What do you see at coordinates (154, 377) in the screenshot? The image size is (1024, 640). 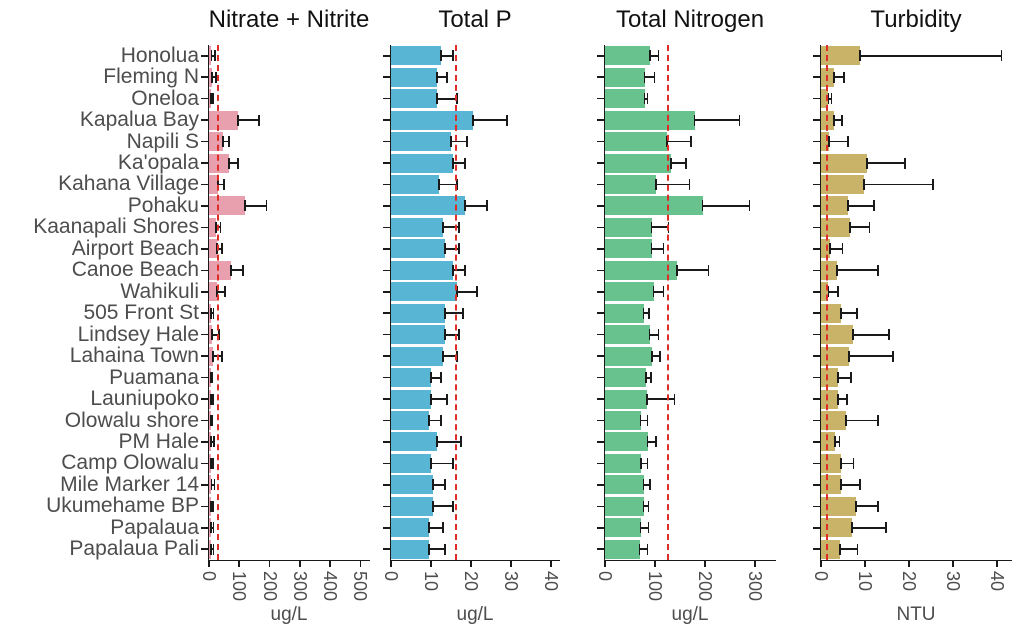 I see `site-label: Puamana` at bounding box center [154, 377].